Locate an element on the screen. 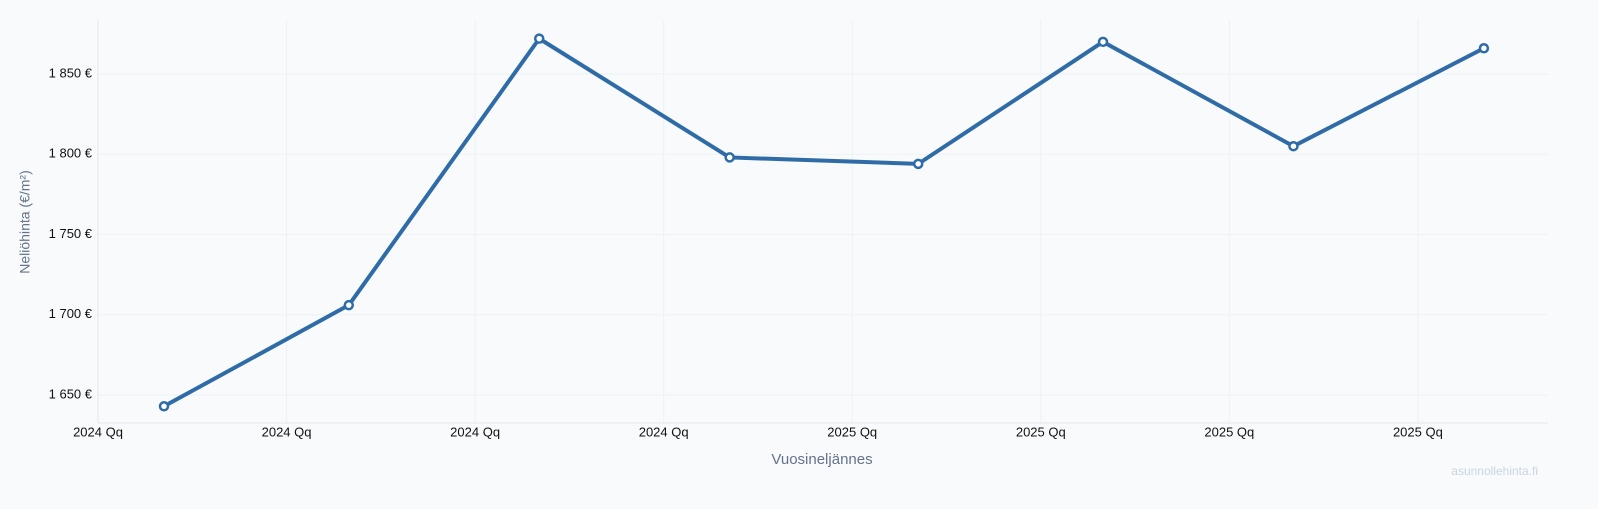 This screenshot has height=509, width=1598. y-tick-label: 1 650 € is located at coordinates (71, 394).